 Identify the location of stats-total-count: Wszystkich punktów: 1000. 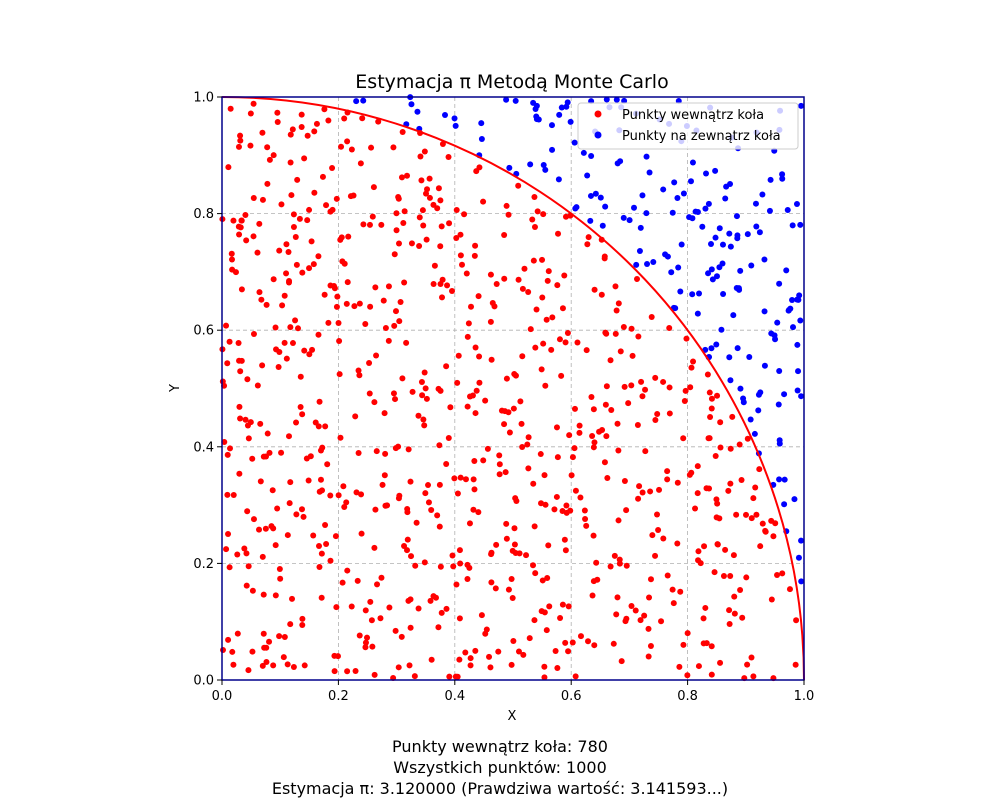
(500, 767).